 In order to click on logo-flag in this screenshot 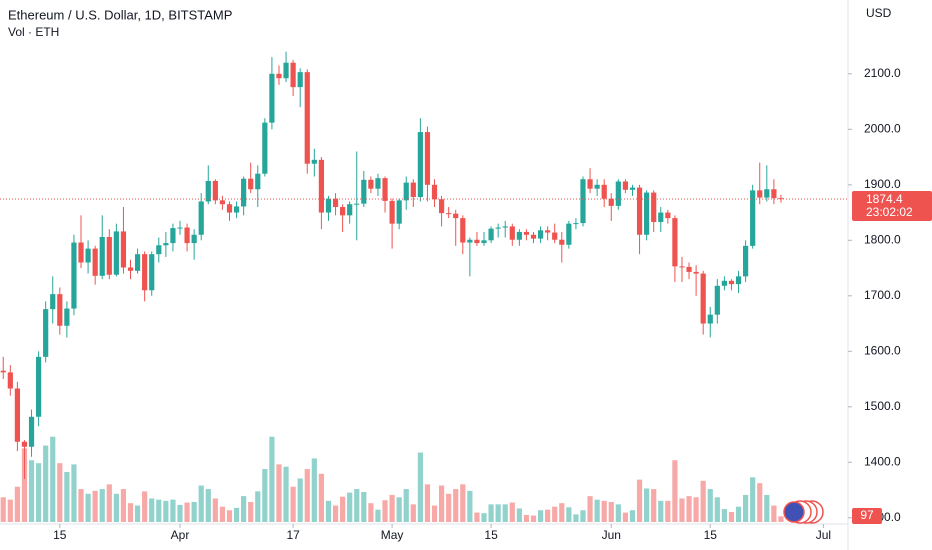, I will do `click(794, 512)`.